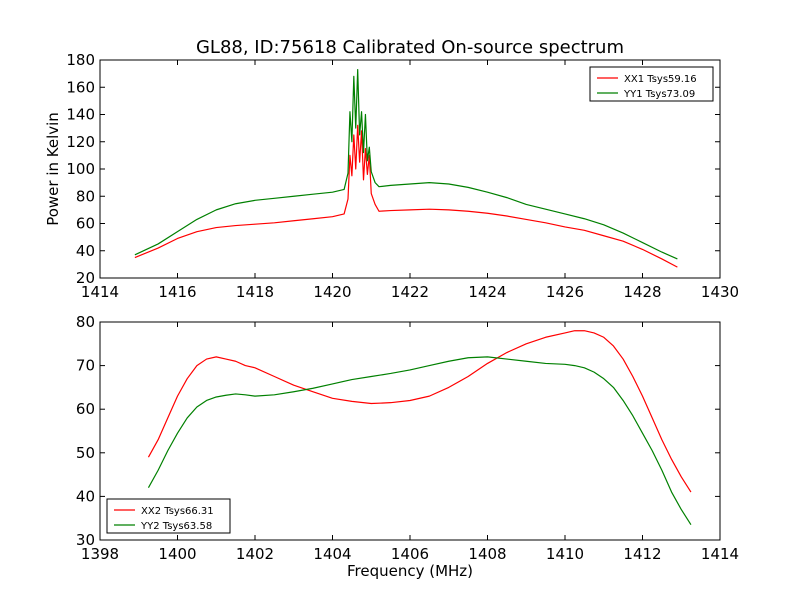 This screenshot has width=800, height=600. I want to click on top-y-tick-label: 120, so click(80, 142).